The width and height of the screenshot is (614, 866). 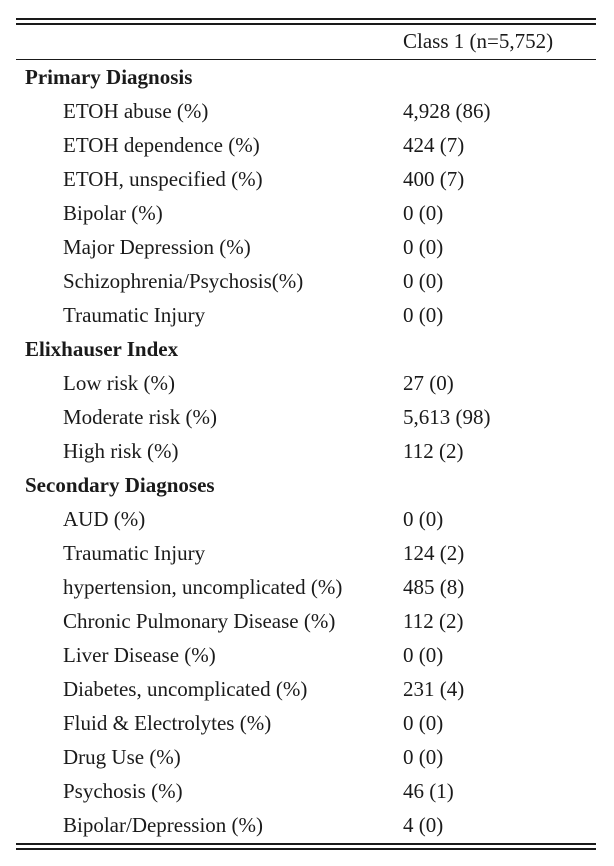 I want to click on row-label: ETOH, unspecified (%), so click(x=163, y=179).